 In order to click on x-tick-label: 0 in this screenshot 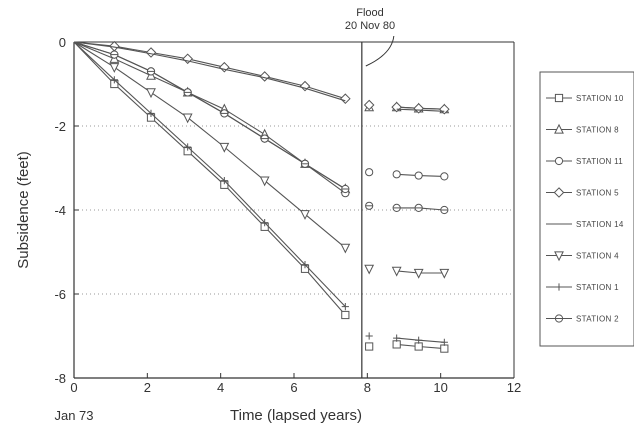, I will do `click(73, 387)`.